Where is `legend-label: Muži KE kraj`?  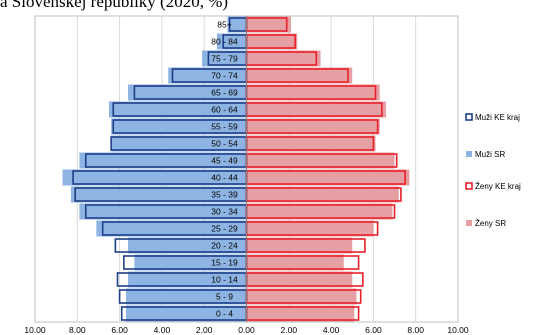
legend-label: Muži KE kraj is located at coordinates (497, 117).